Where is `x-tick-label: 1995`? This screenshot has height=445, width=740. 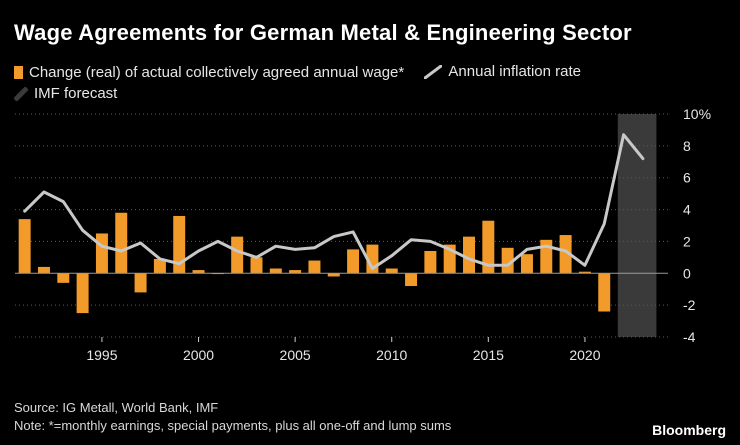 x-tick-label: 1995 is located at coordinates (101, 353).